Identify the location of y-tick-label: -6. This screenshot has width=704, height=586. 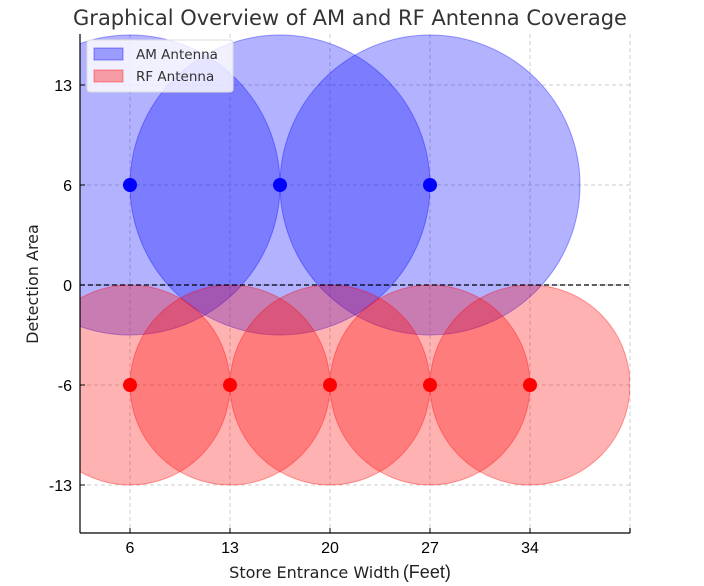
(65, 386).